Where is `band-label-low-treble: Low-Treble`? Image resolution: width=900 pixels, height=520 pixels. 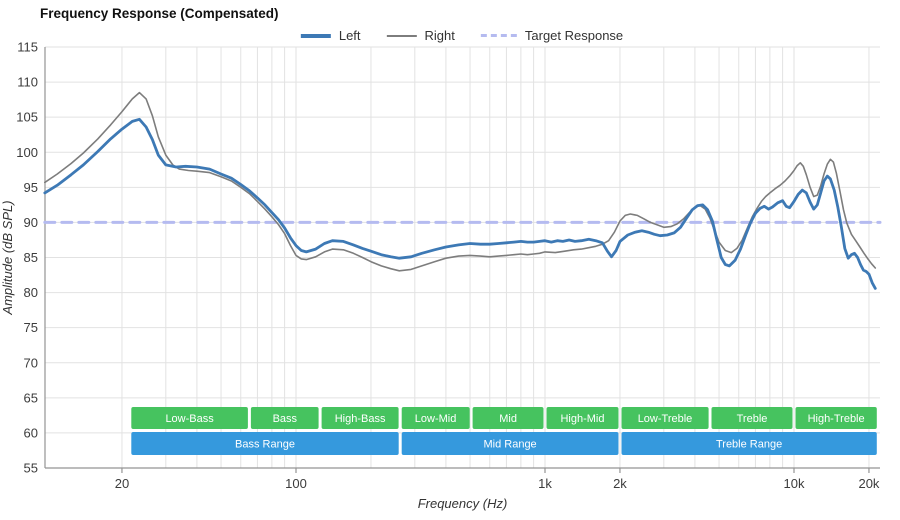 band-label-low-treble: Low-Treble is located at coordinates (665, 419).